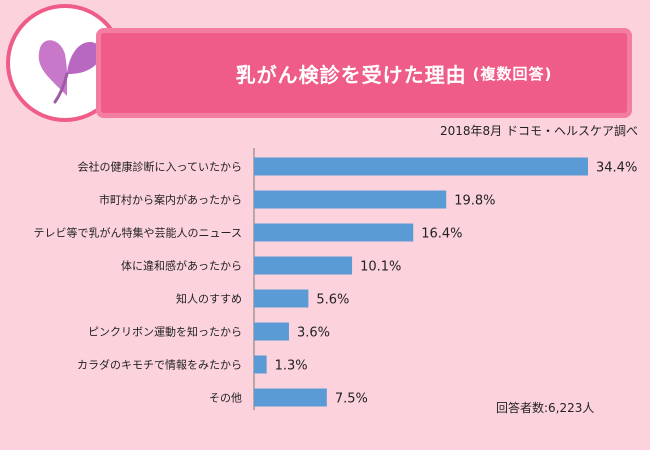 The image size is (650, 450). What do you see at coordinates (165, 332) in the screenshot?
I see `category-label: ピンクリボン運動を知ったから` at bounding box center [165, 332].